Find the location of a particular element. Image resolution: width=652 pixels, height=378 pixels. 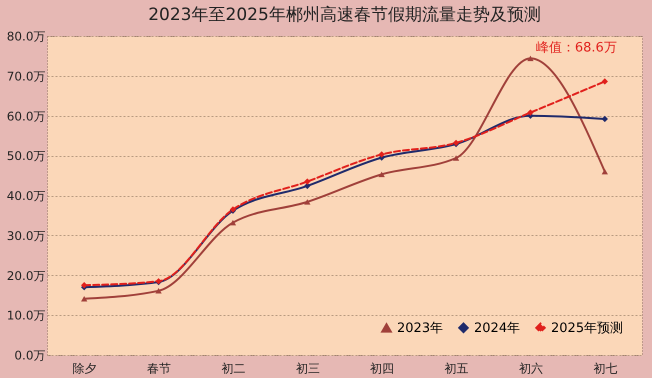

y-tick-label: 50.0万 is located at coordinates (26, 156).